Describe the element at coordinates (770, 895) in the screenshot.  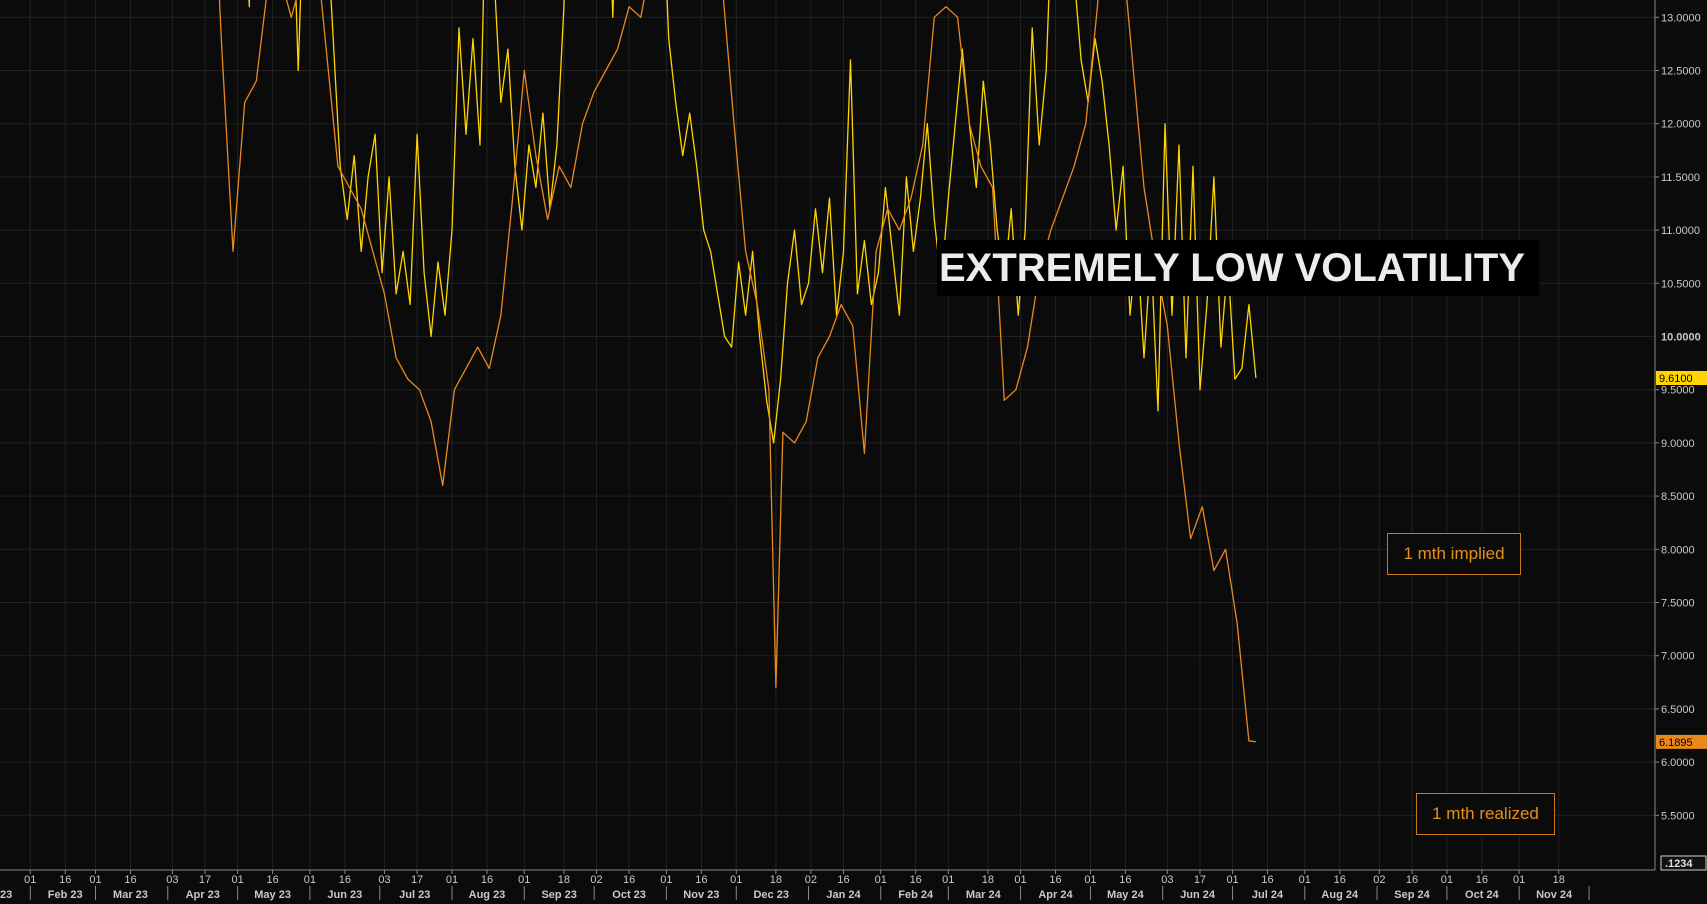
I see `x-month-label: Dec 23` at that location.